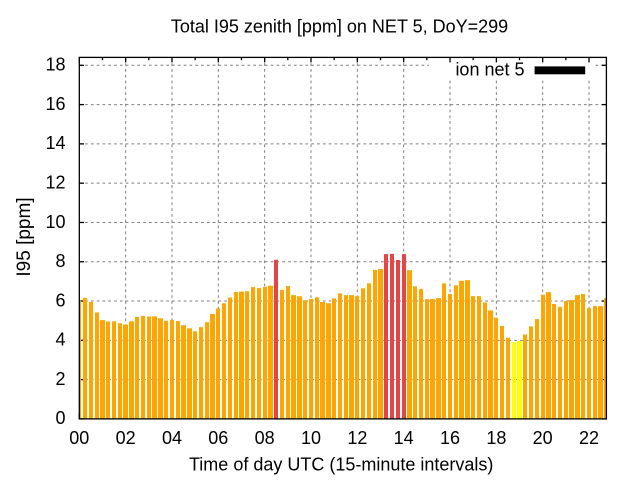 This screenshot has width=640, height=485. What do you see at coordinates (60, 261) in the screenshot?
I see `svg-text: 8` at bounding box center [60, 261].